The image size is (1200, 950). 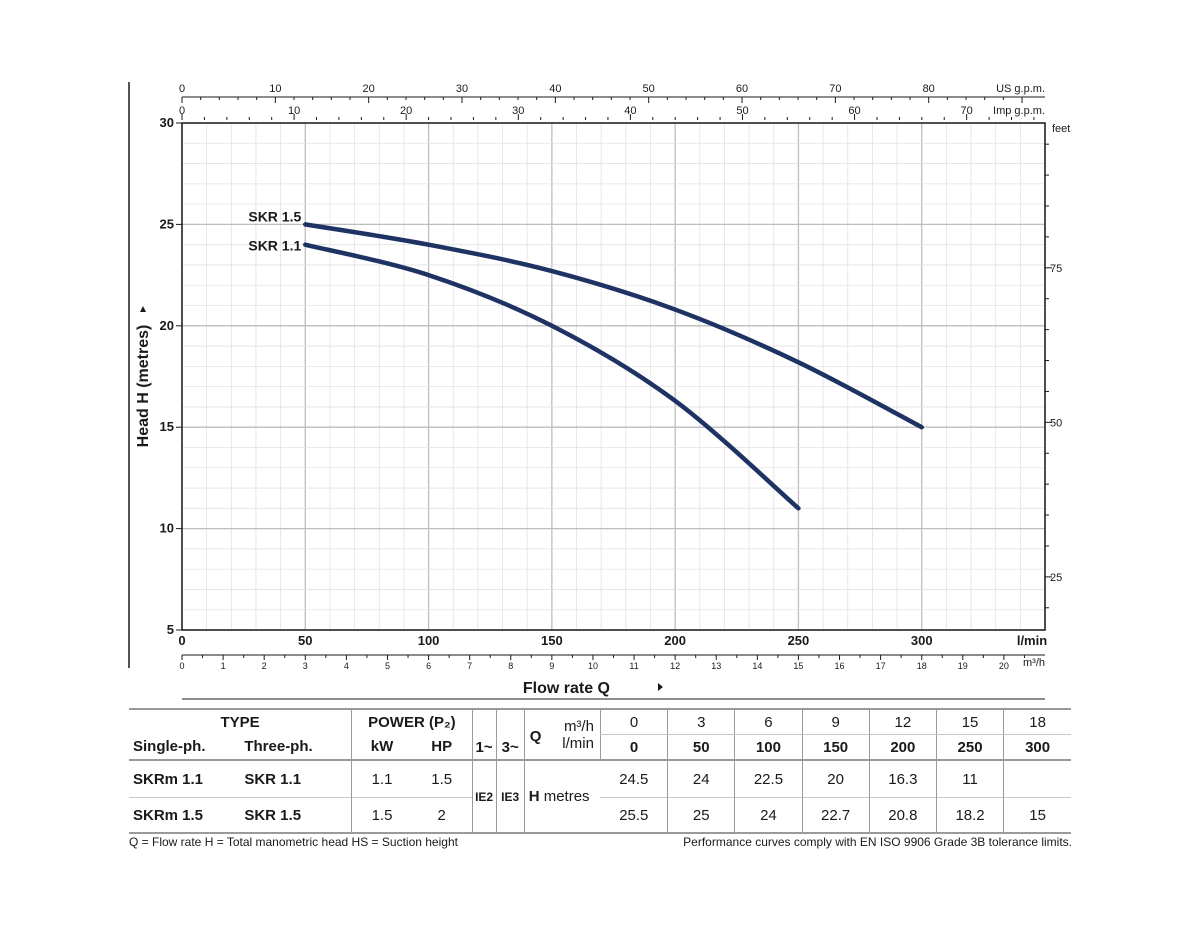 What do you see at coordinates (835, 747) in the screenshot?
I see `lmin-value: 150` at bounding box center [835, 747].